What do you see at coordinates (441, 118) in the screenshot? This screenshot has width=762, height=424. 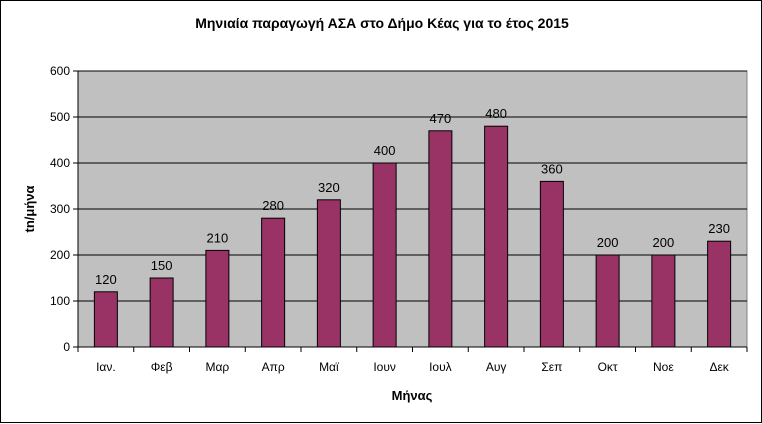 I see `data-label: 470` at bounding box center [441, 118].